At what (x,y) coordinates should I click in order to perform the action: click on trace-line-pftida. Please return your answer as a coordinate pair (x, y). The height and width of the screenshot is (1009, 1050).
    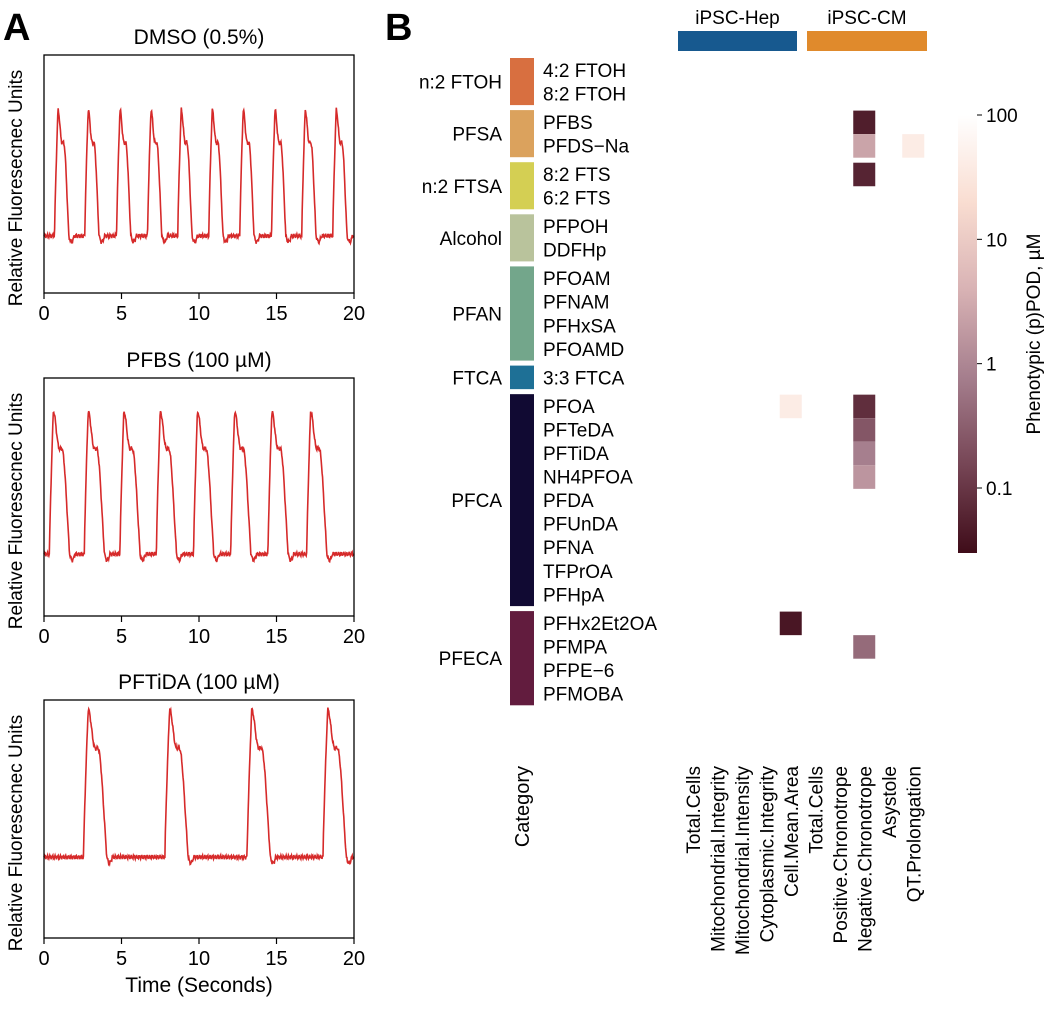
    Looking at the image, I should click on (199, 786).